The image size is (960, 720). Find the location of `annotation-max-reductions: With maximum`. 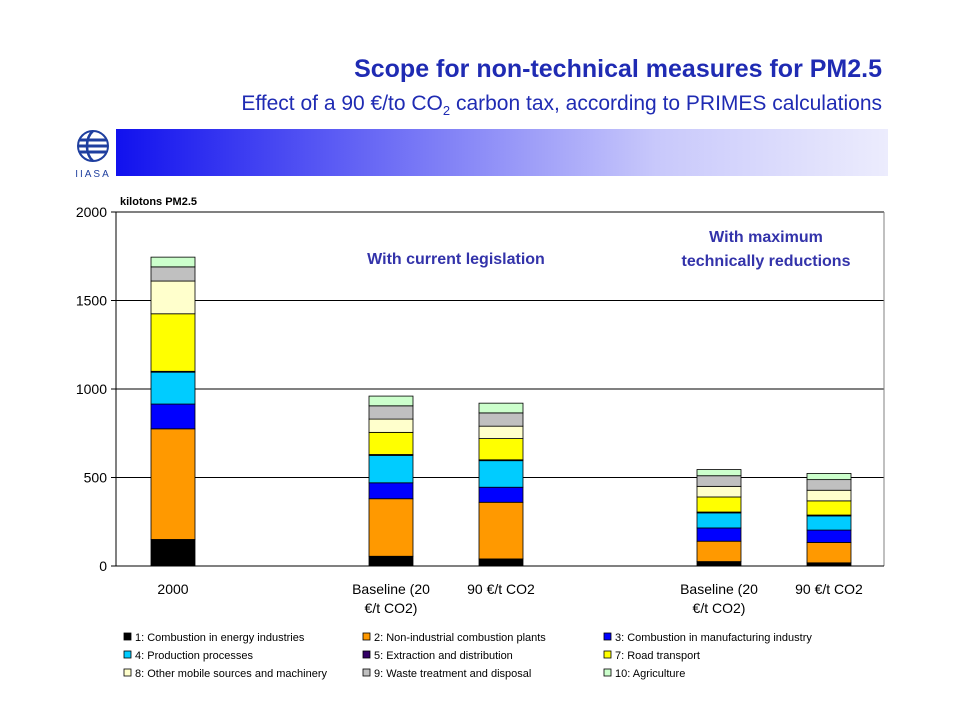

annotation-max-reductions: With maximum is located at coordinates (766, 237).